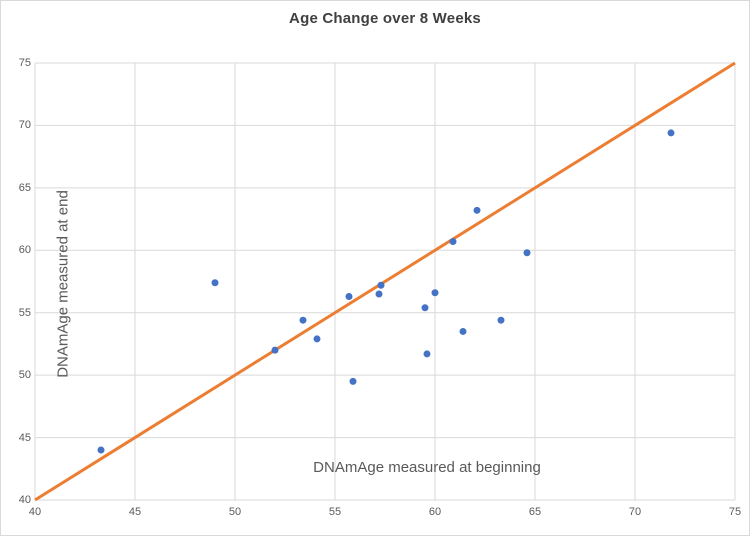  What do you see at coordinates (427, 467) in the screenshot?
I see `x-axis-title: DNAmAge measured at beginning` at bounding box center [427, 467].